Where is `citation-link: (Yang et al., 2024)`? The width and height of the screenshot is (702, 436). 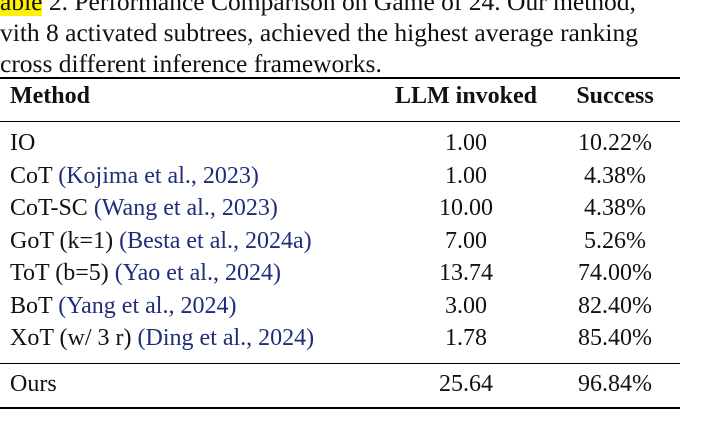 citation-link: (Yang et al., 2024) is located at coordinates (147, 305).